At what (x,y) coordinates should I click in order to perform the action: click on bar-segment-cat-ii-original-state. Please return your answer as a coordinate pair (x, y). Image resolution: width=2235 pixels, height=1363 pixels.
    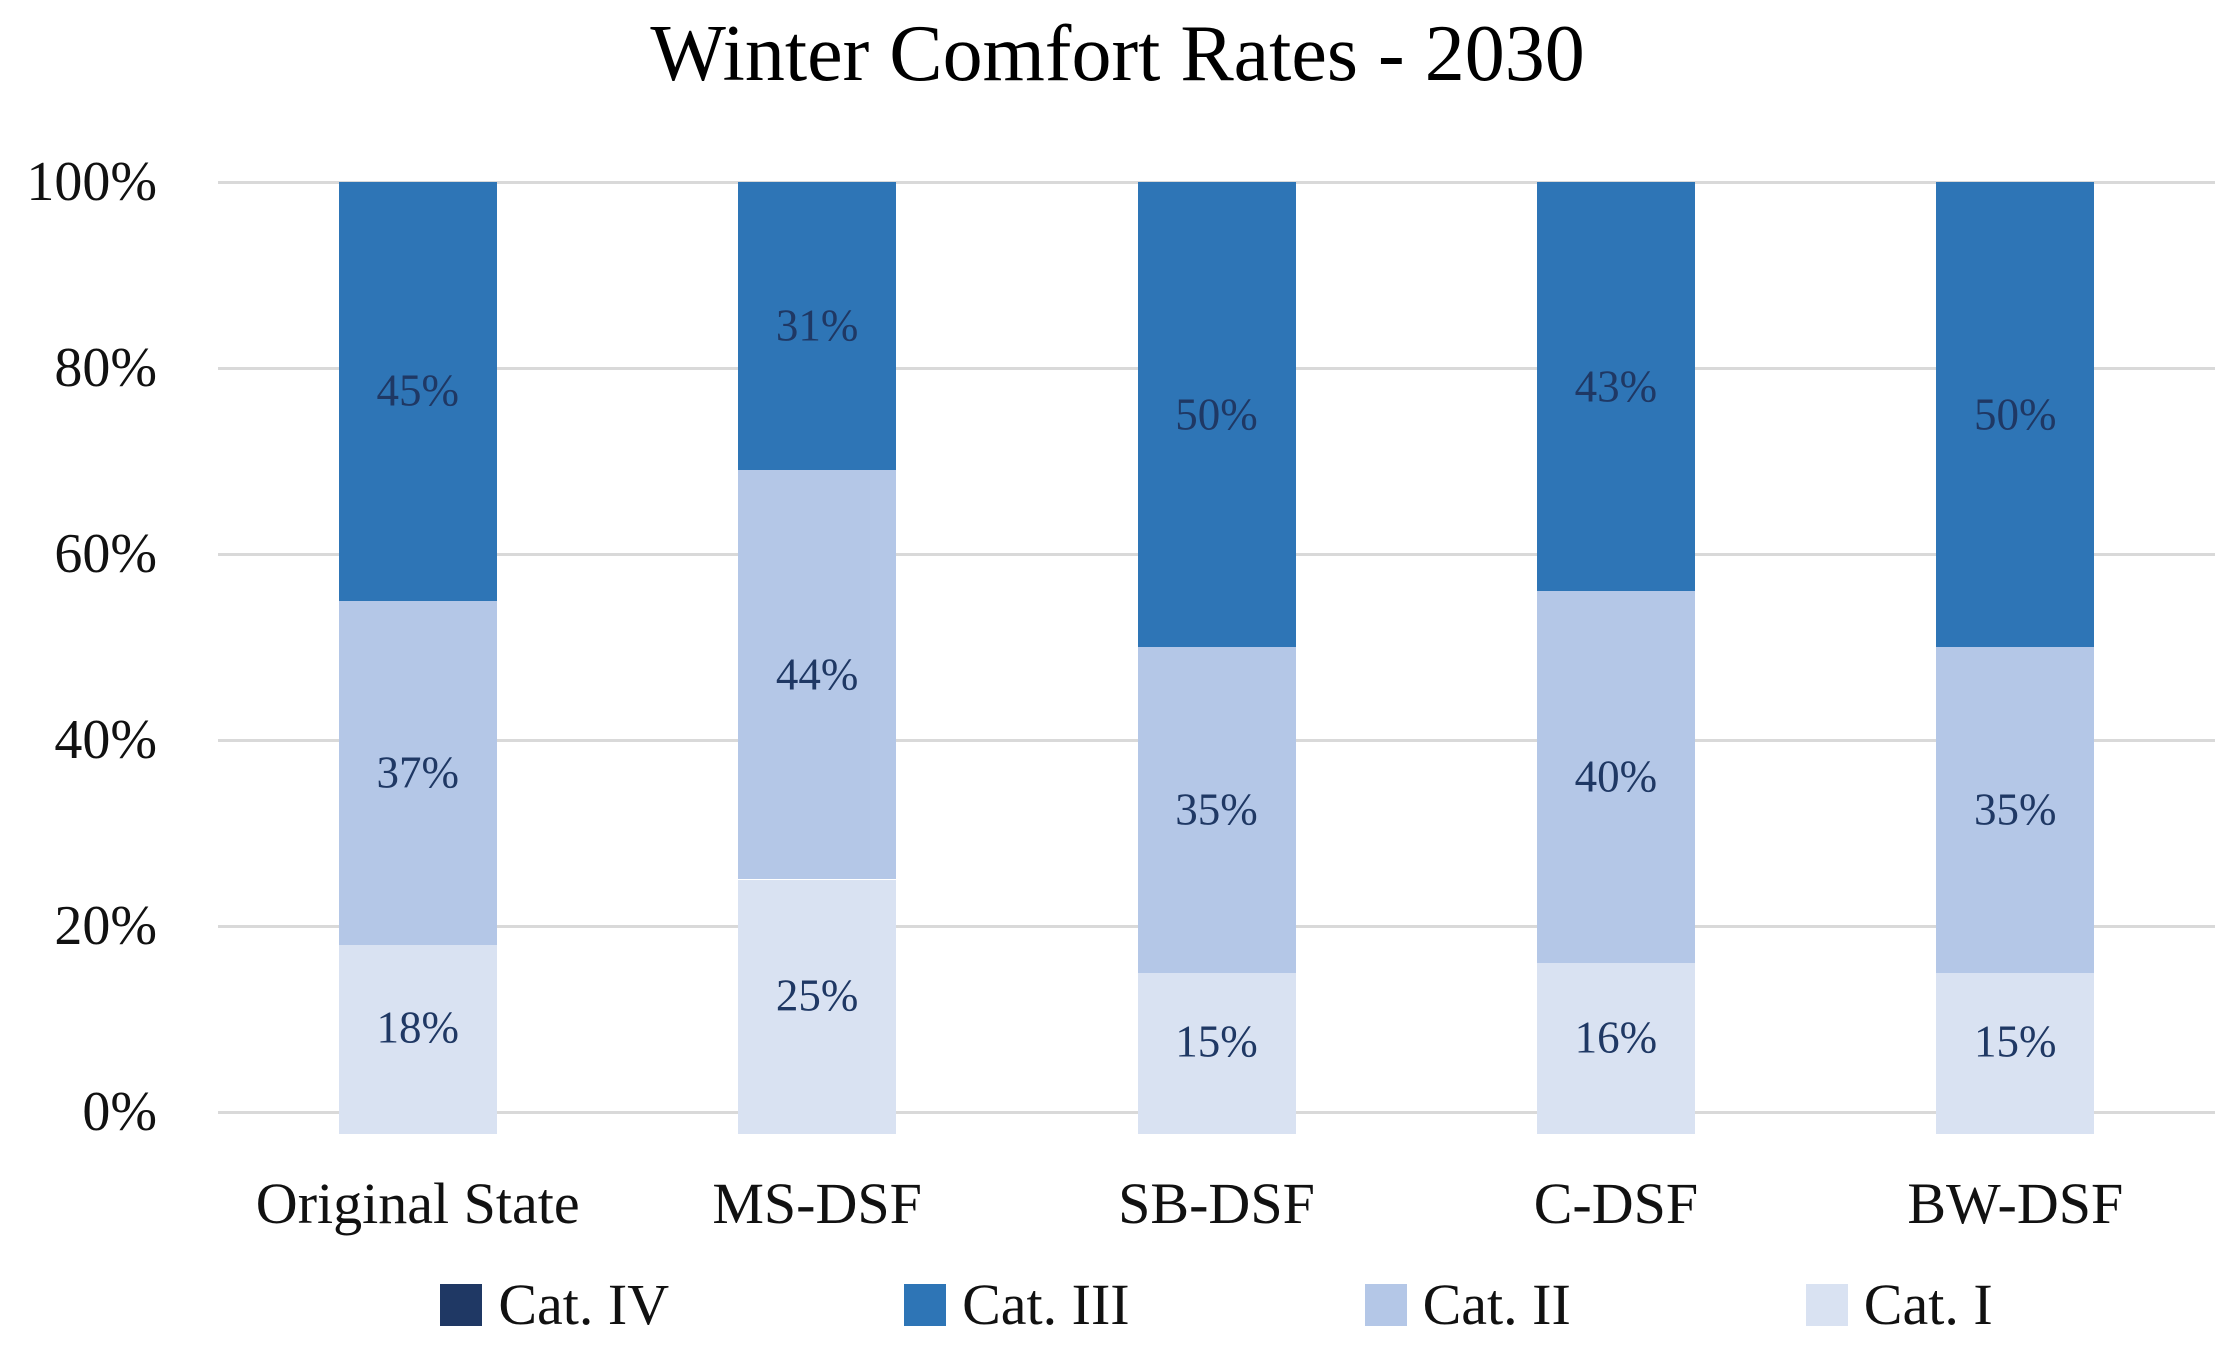
    Looking at the image, I should click on (417, 772).